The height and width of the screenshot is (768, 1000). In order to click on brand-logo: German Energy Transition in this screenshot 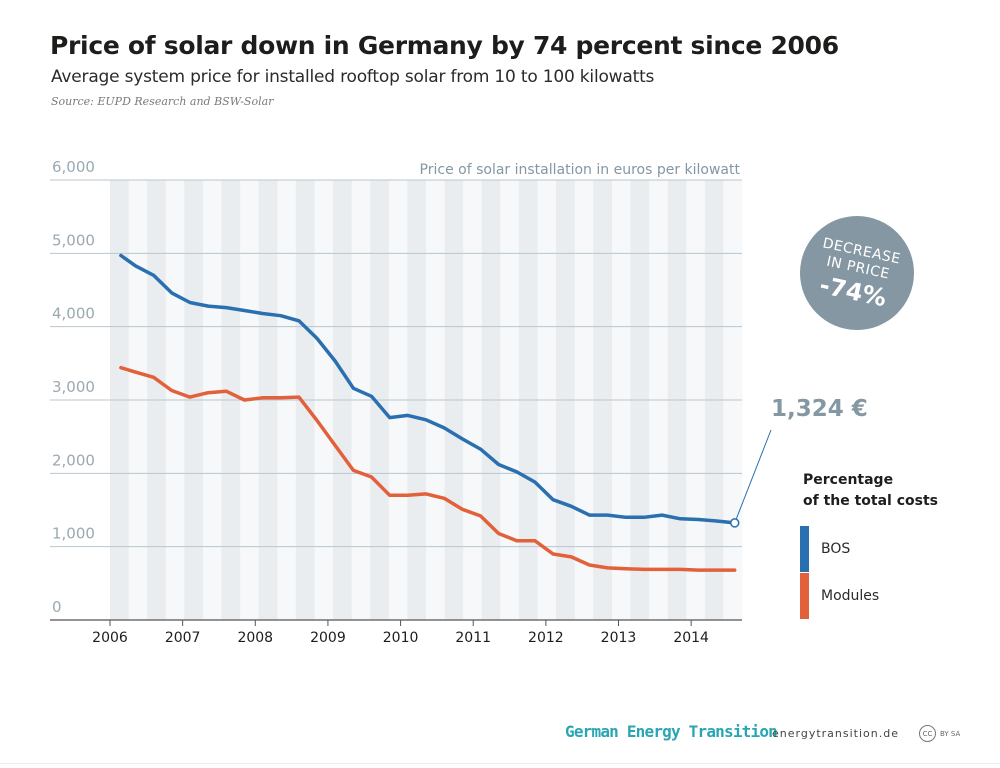, I will do `click(671, 731)`.